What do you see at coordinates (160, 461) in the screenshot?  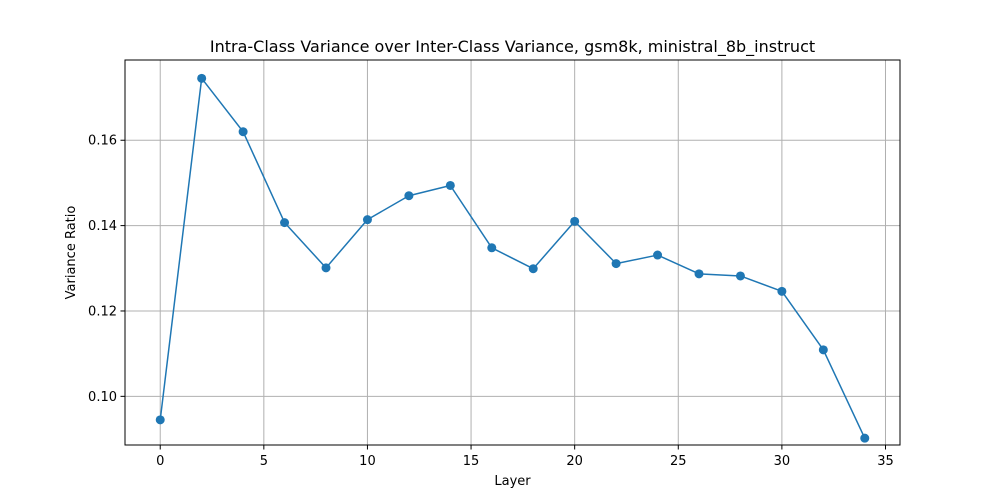 I see `x-tick-label: 0` at bounding box center [160, 461].